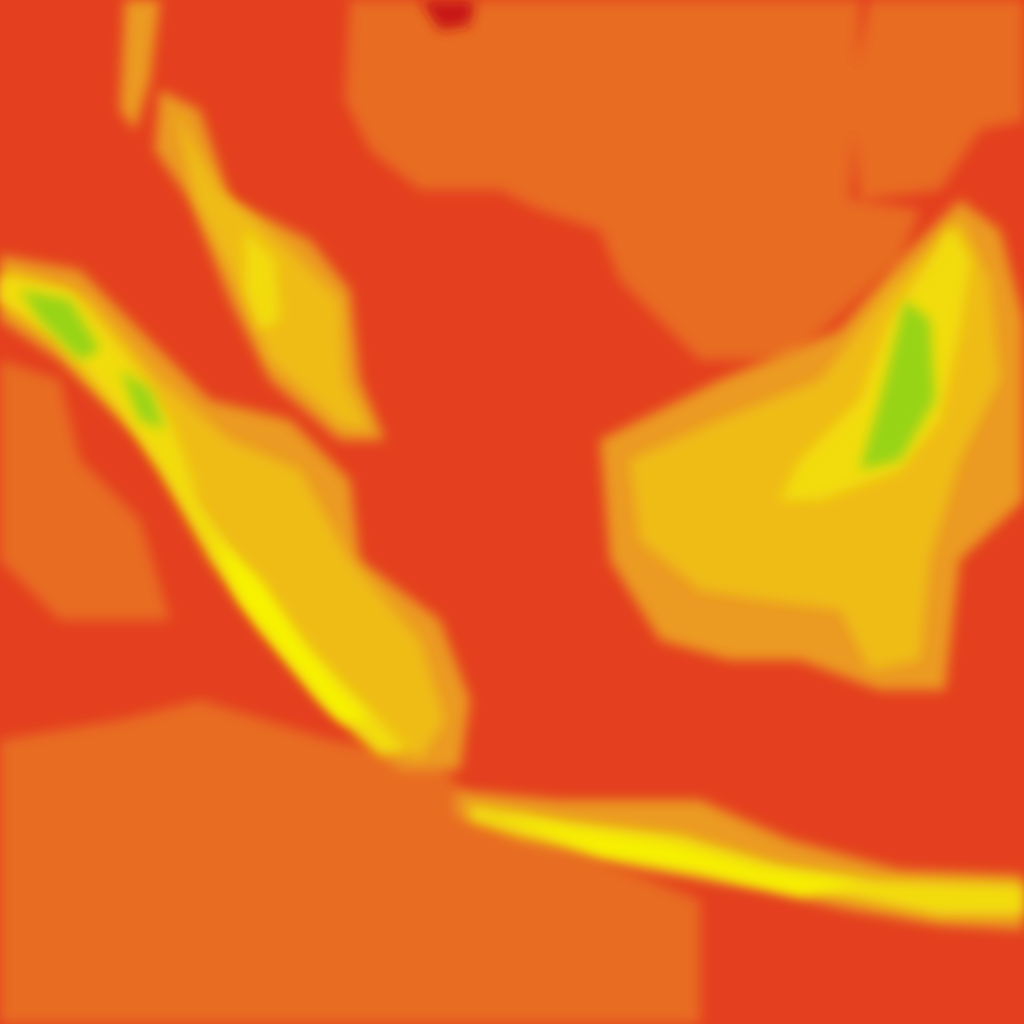 Image resolution: width=1024 pixels, height=1024 pixels. I want to click on java-peak, so click(680, 855).